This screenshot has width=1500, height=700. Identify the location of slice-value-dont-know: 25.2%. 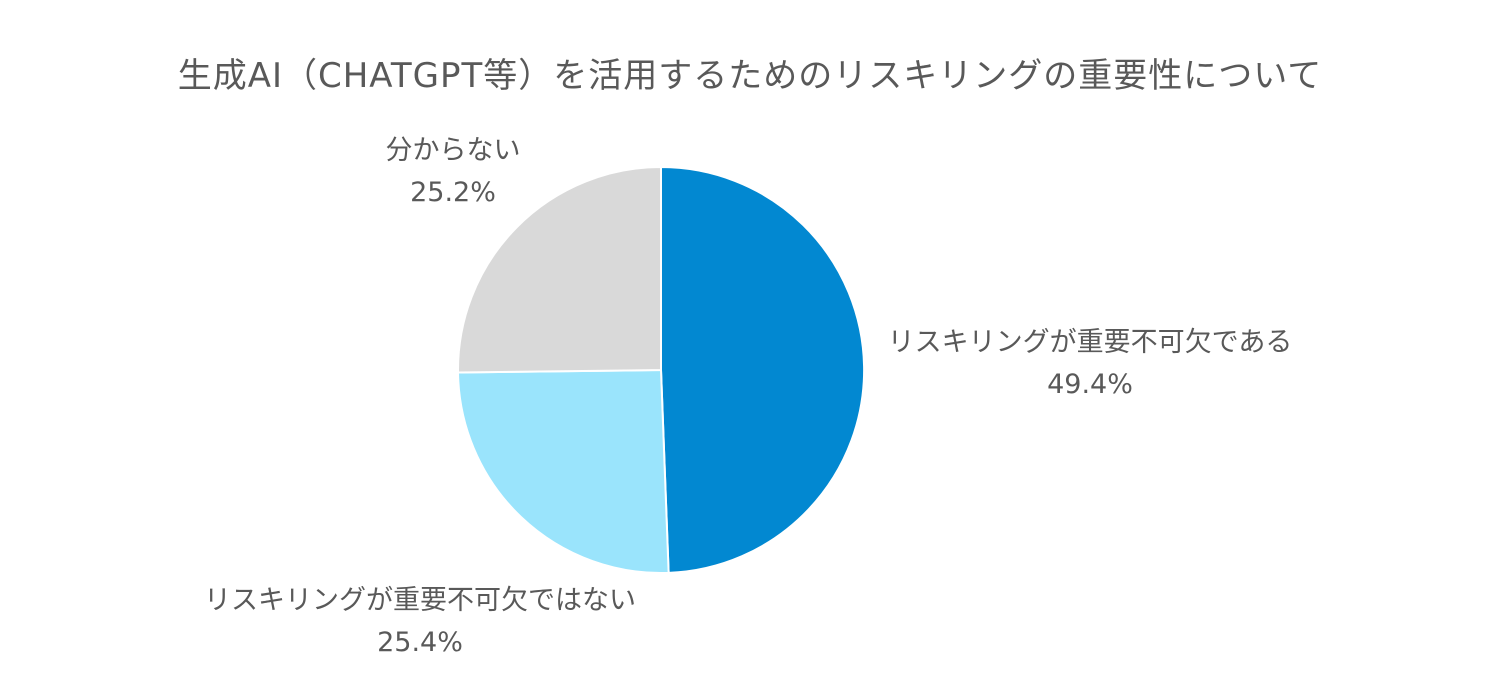
(453, 192).